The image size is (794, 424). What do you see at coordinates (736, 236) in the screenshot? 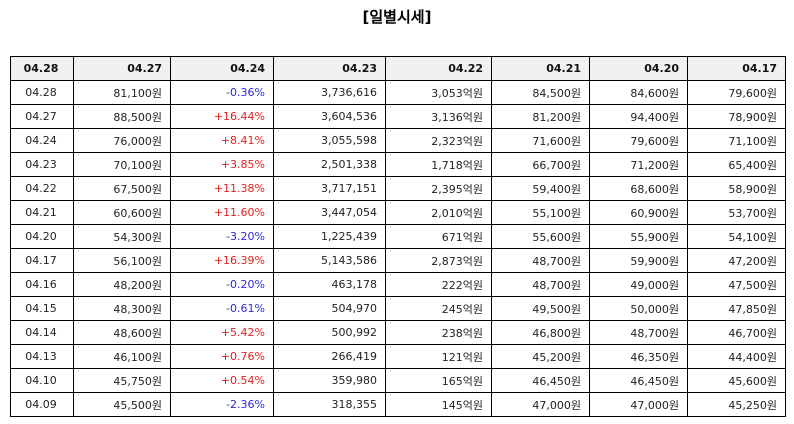
I see `low-price-cell: 54,100원` at bounding box center [736, 236].